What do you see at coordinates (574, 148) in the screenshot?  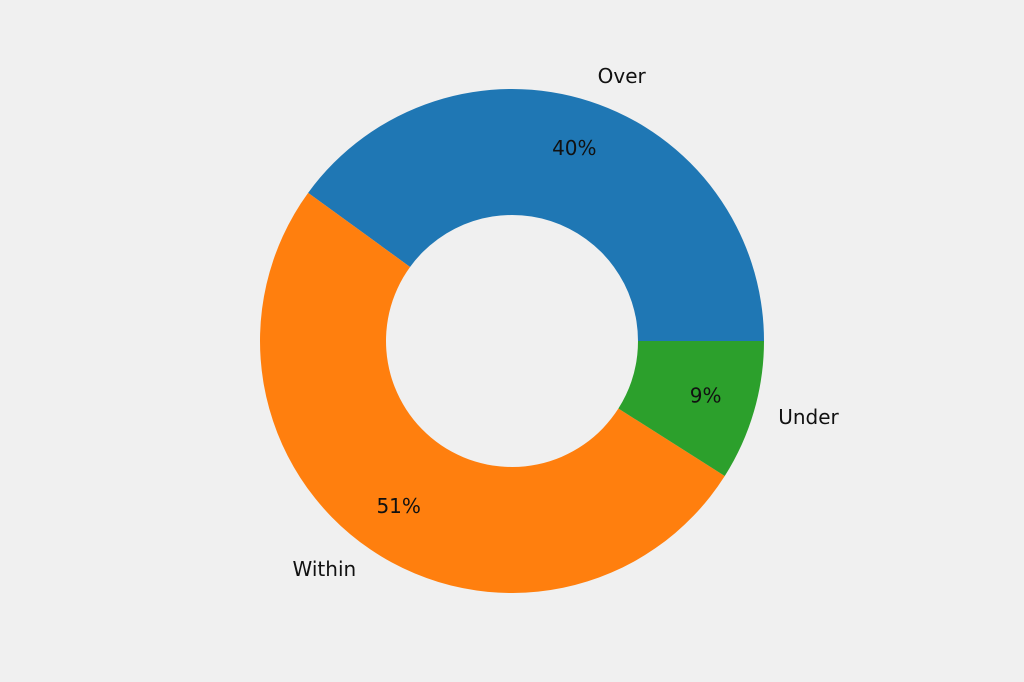 I see `value-label: 40%` at bounding box center [574, 148].